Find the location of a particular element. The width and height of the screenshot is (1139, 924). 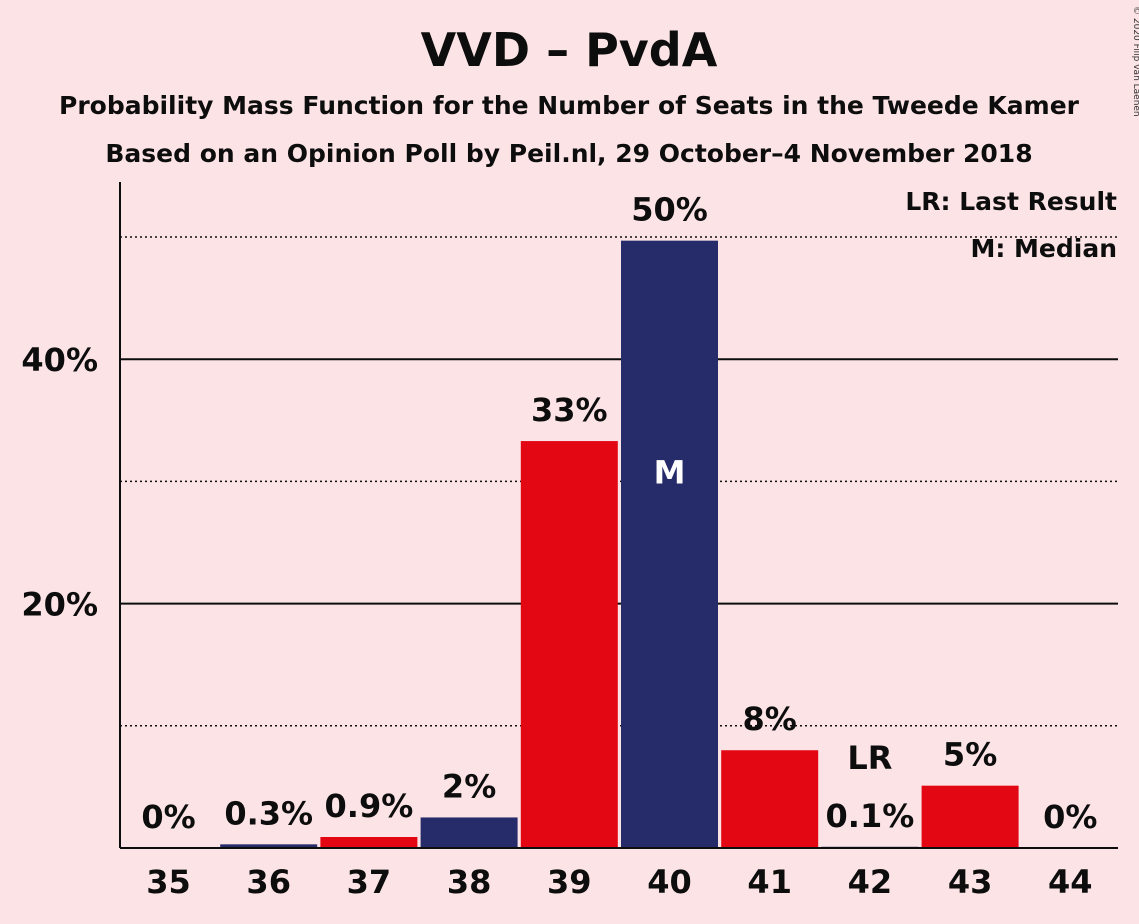

value-label-41: 8% is located at coordinates (770, 719).